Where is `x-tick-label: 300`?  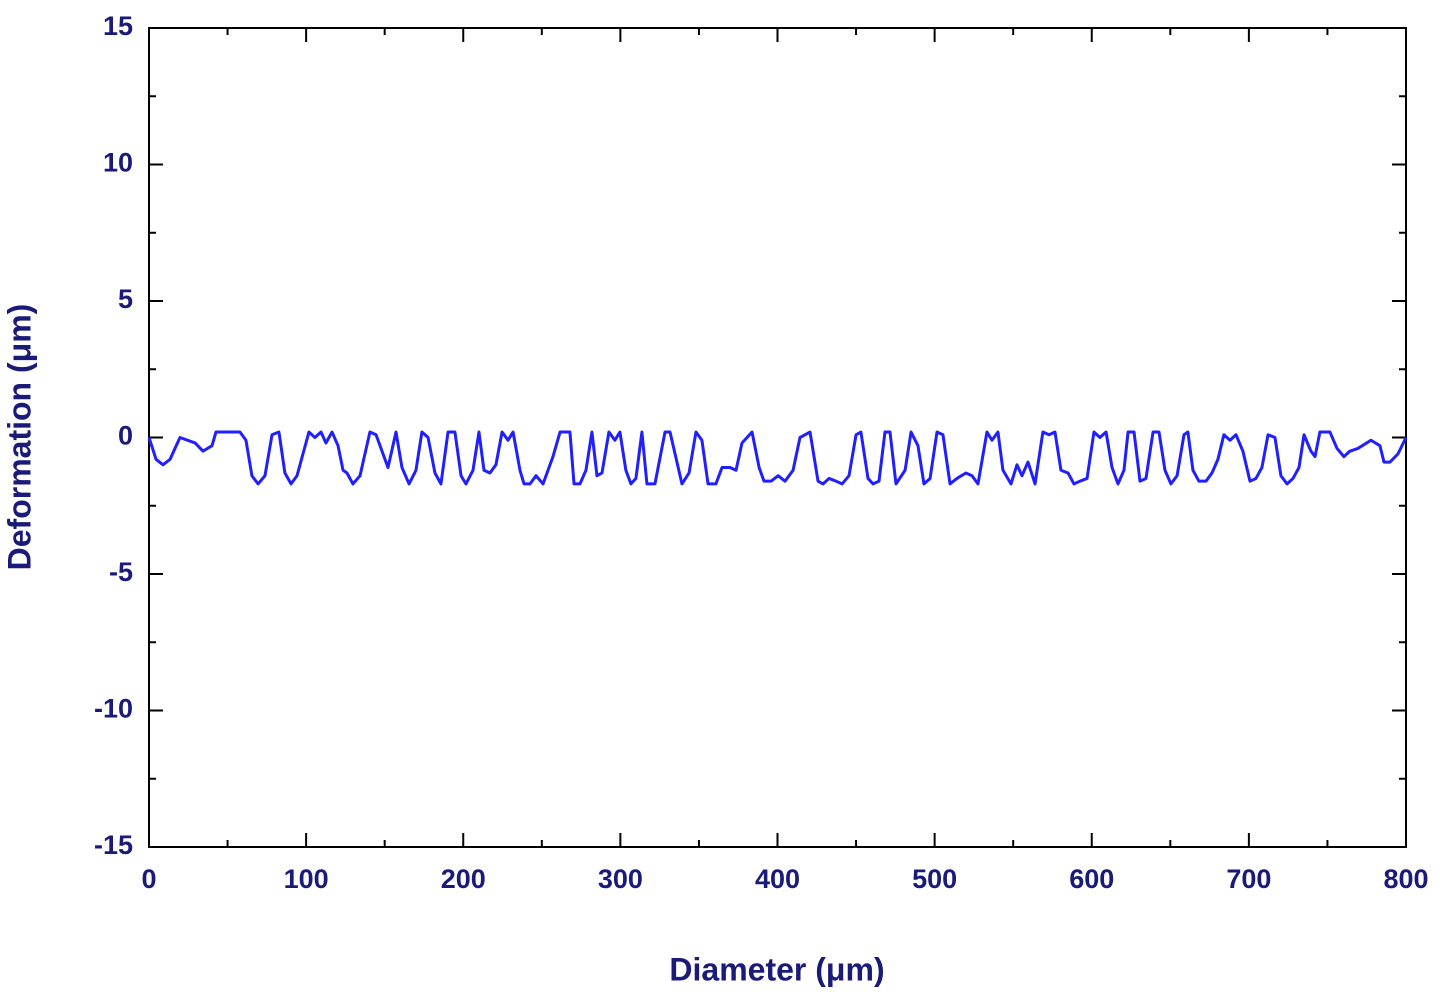 x-tick-label: 300 is located at coordinates (620, 879).